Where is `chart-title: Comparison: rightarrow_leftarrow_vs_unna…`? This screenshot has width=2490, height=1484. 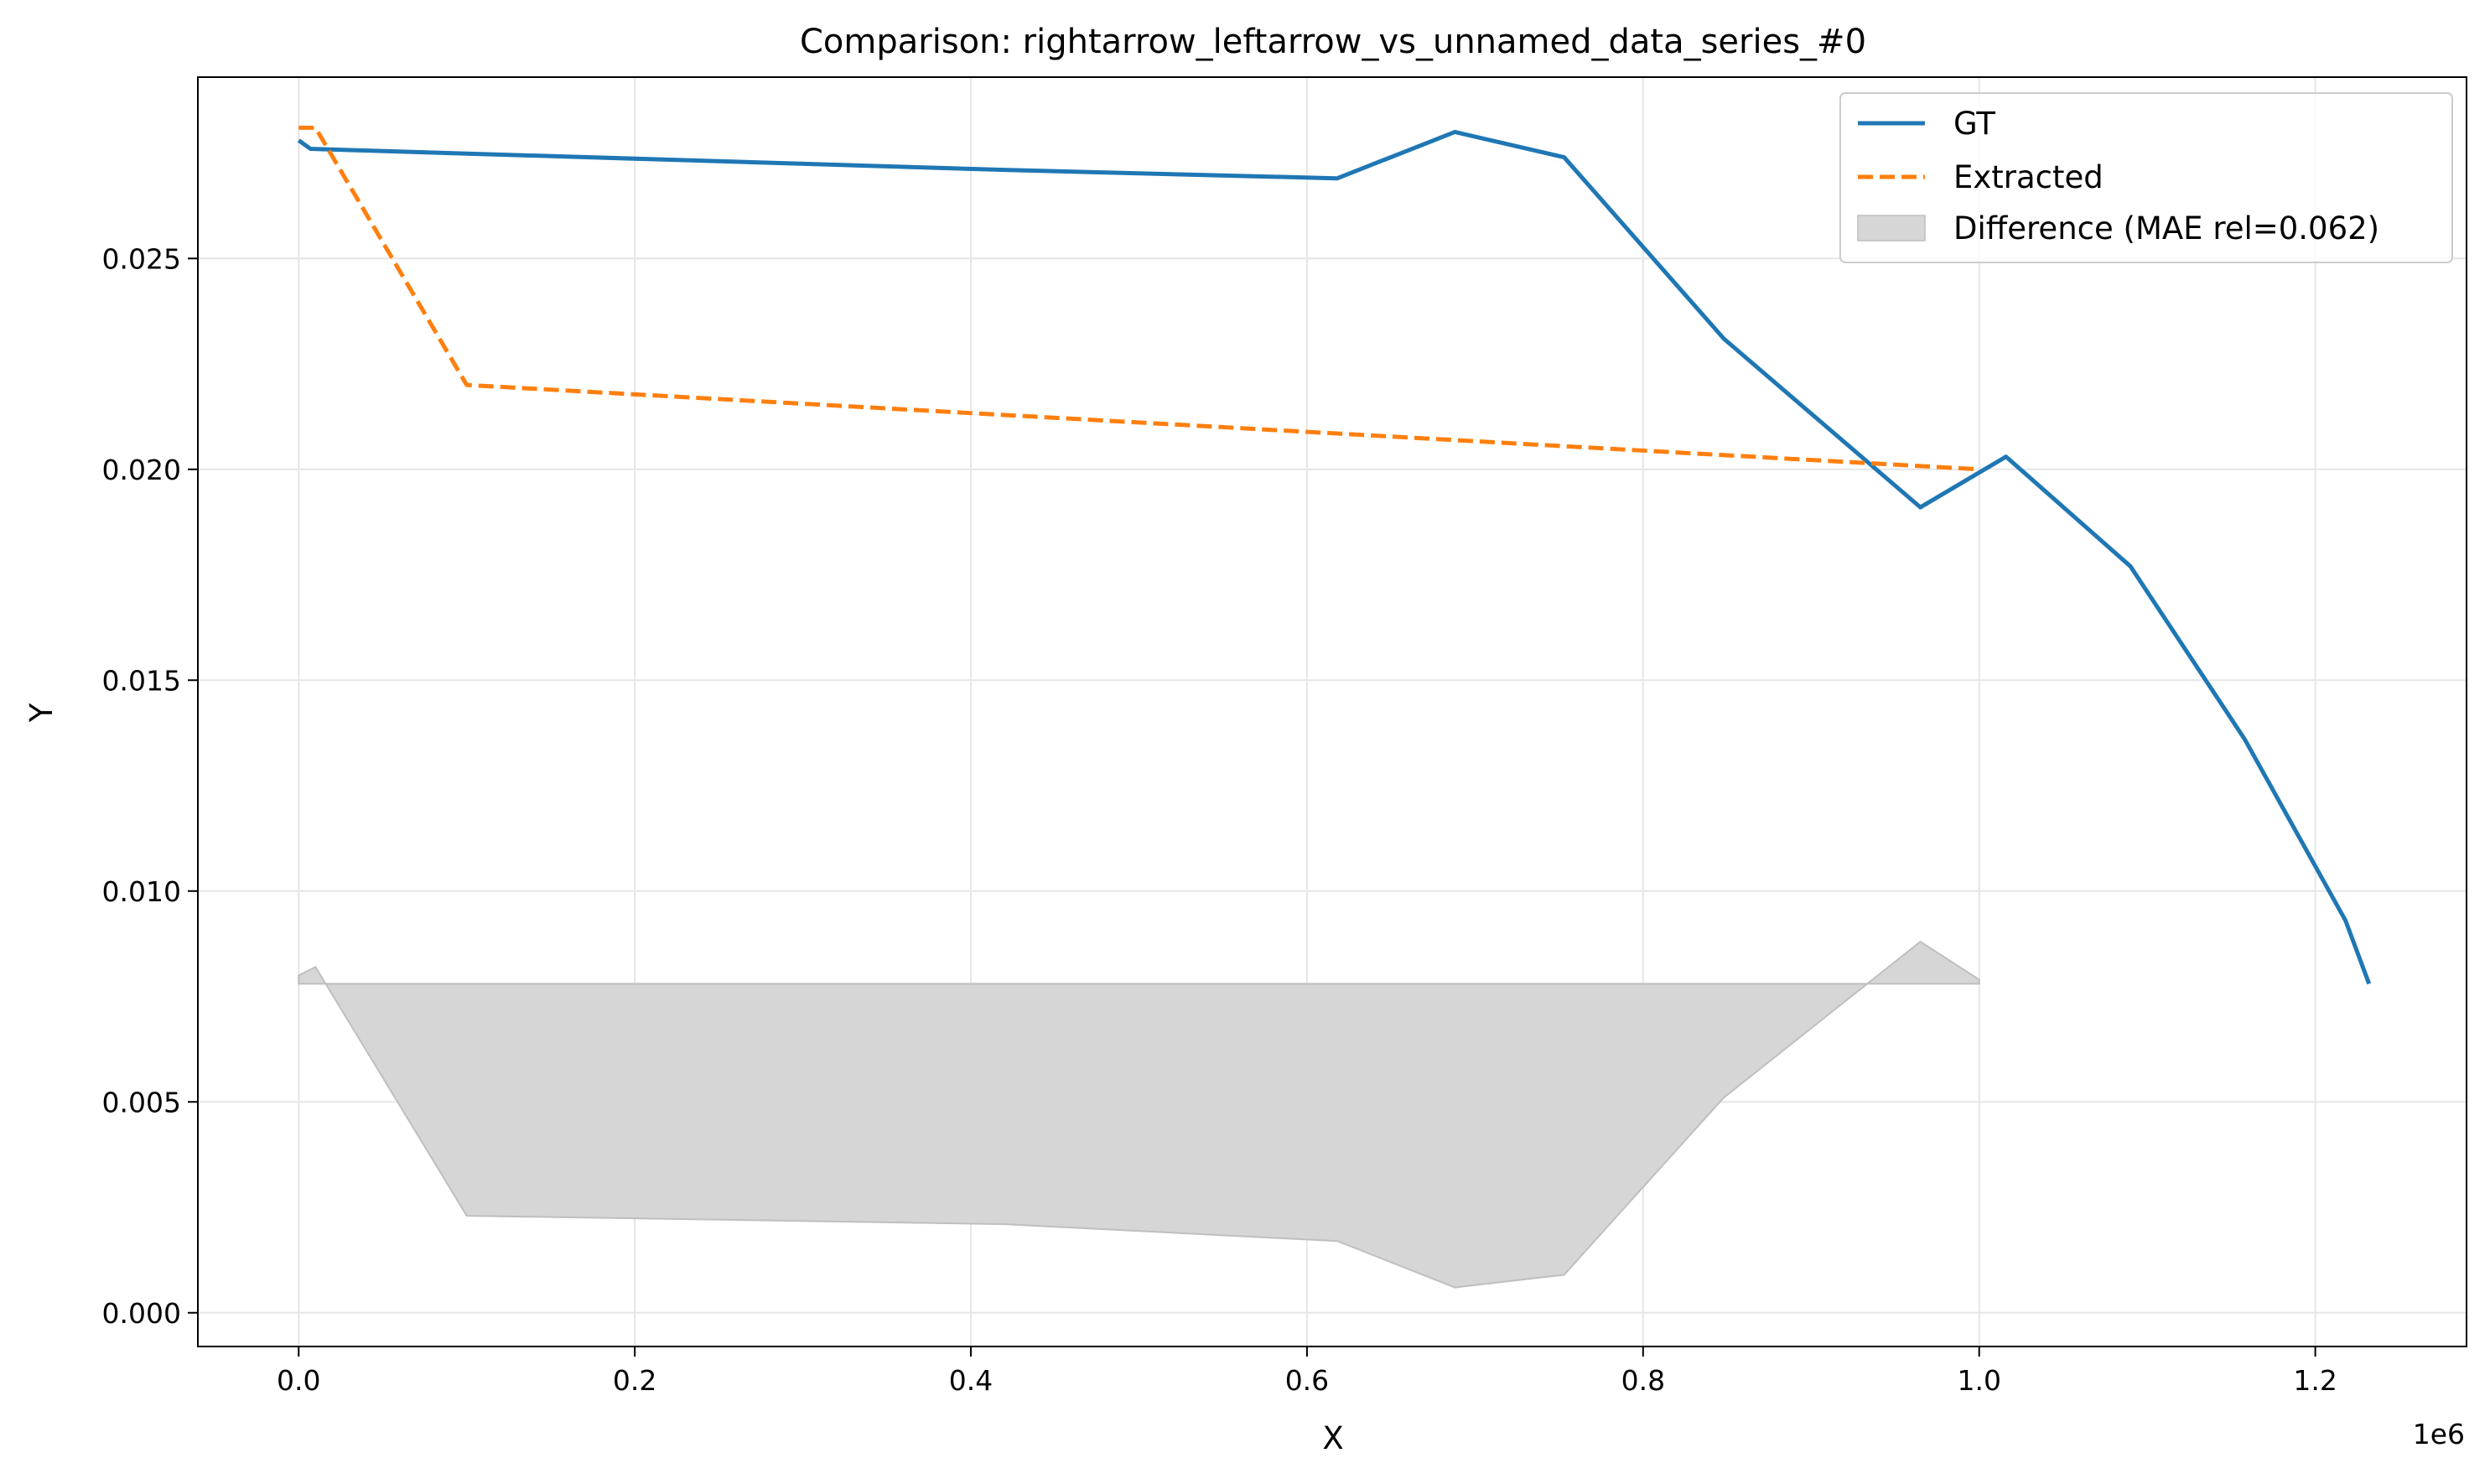 chart-title: Comparison: rightarrow_leftarrow_vs_unna… is located at coordinates (1333, 42).